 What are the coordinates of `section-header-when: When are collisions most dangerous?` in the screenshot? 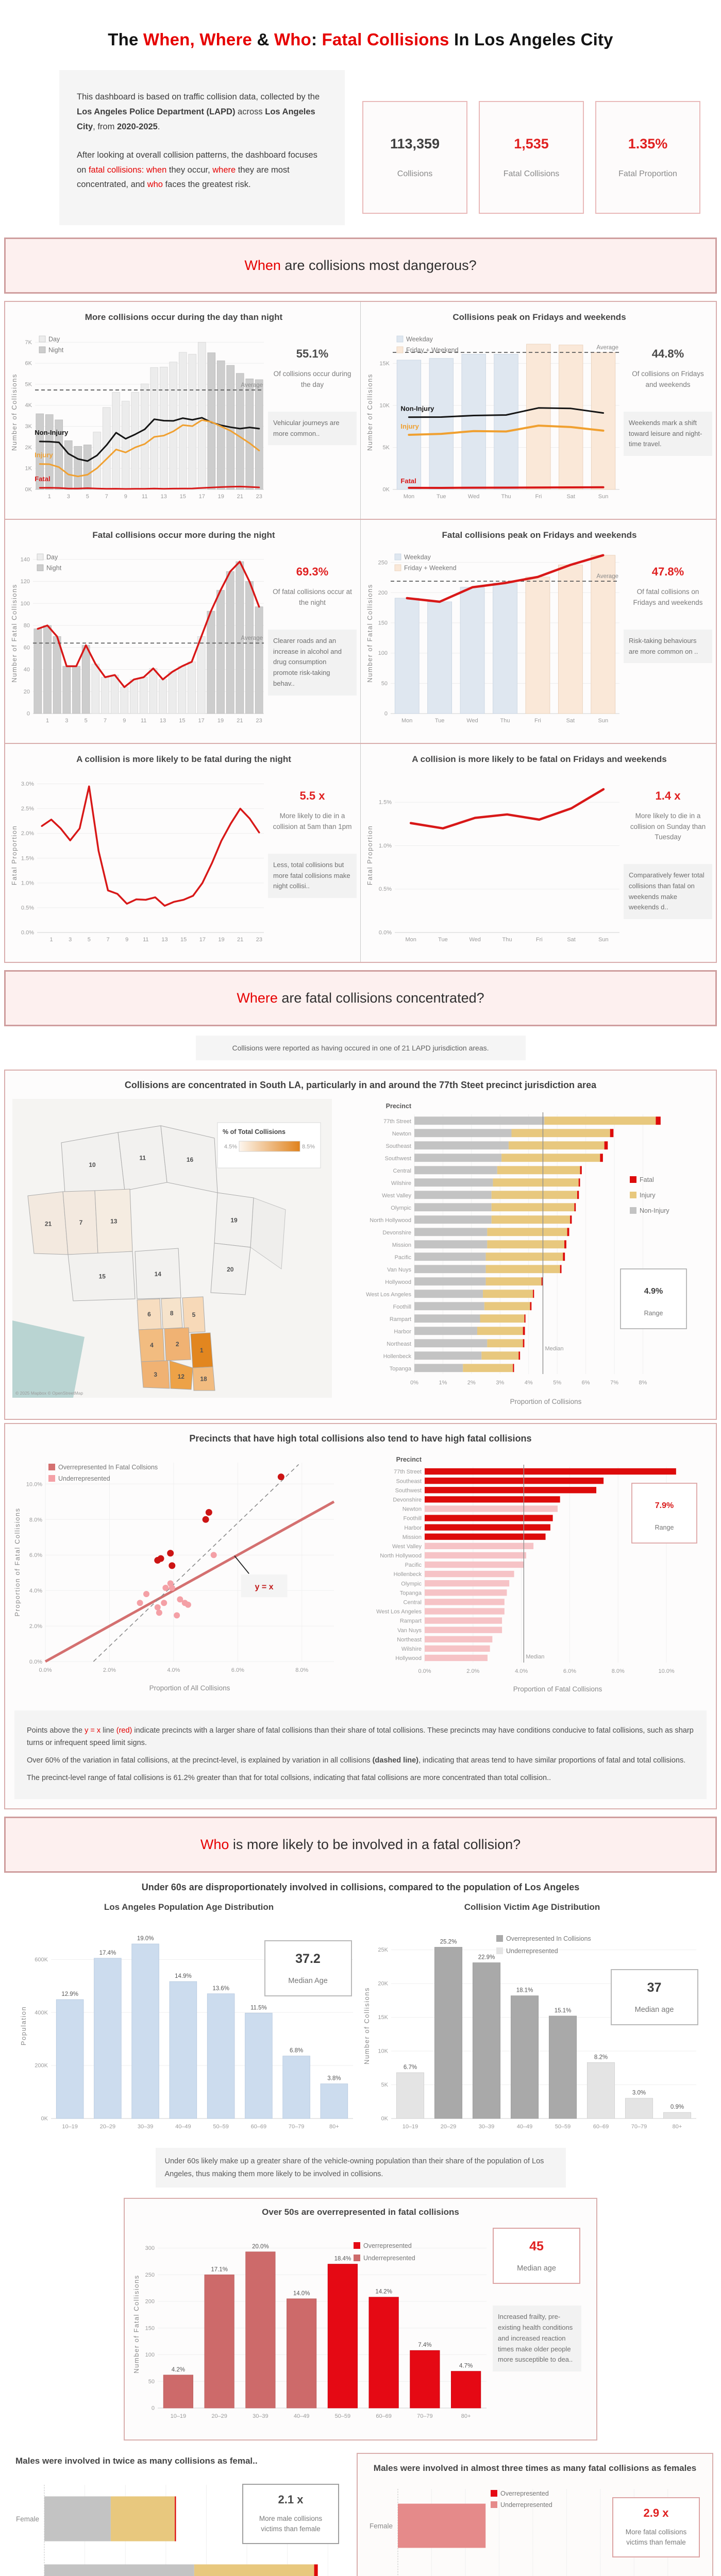 It's located at (360, 266).